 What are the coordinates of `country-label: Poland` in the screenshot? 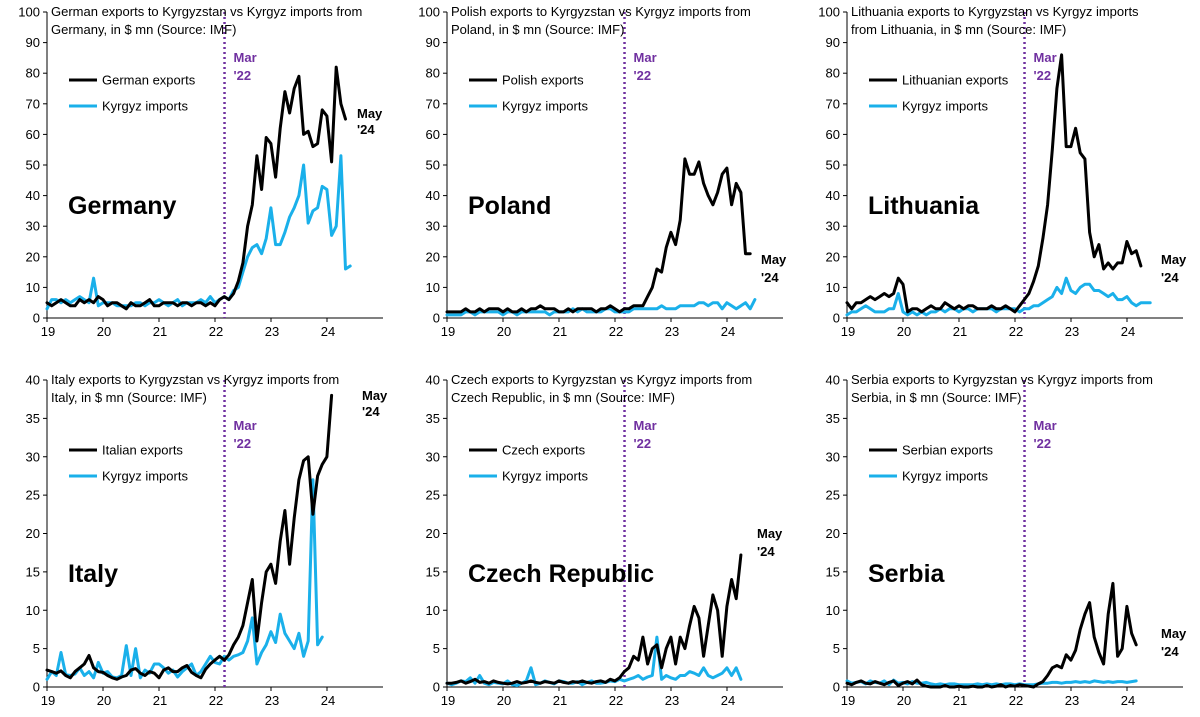 It's located at (509, 206).